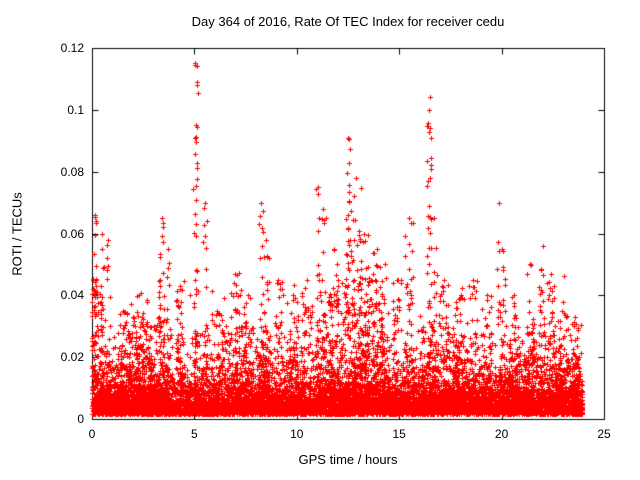  Describe the element at coordinates (72, 48) in the screenshot. I see `y-tick-label: 0.12` at that location.